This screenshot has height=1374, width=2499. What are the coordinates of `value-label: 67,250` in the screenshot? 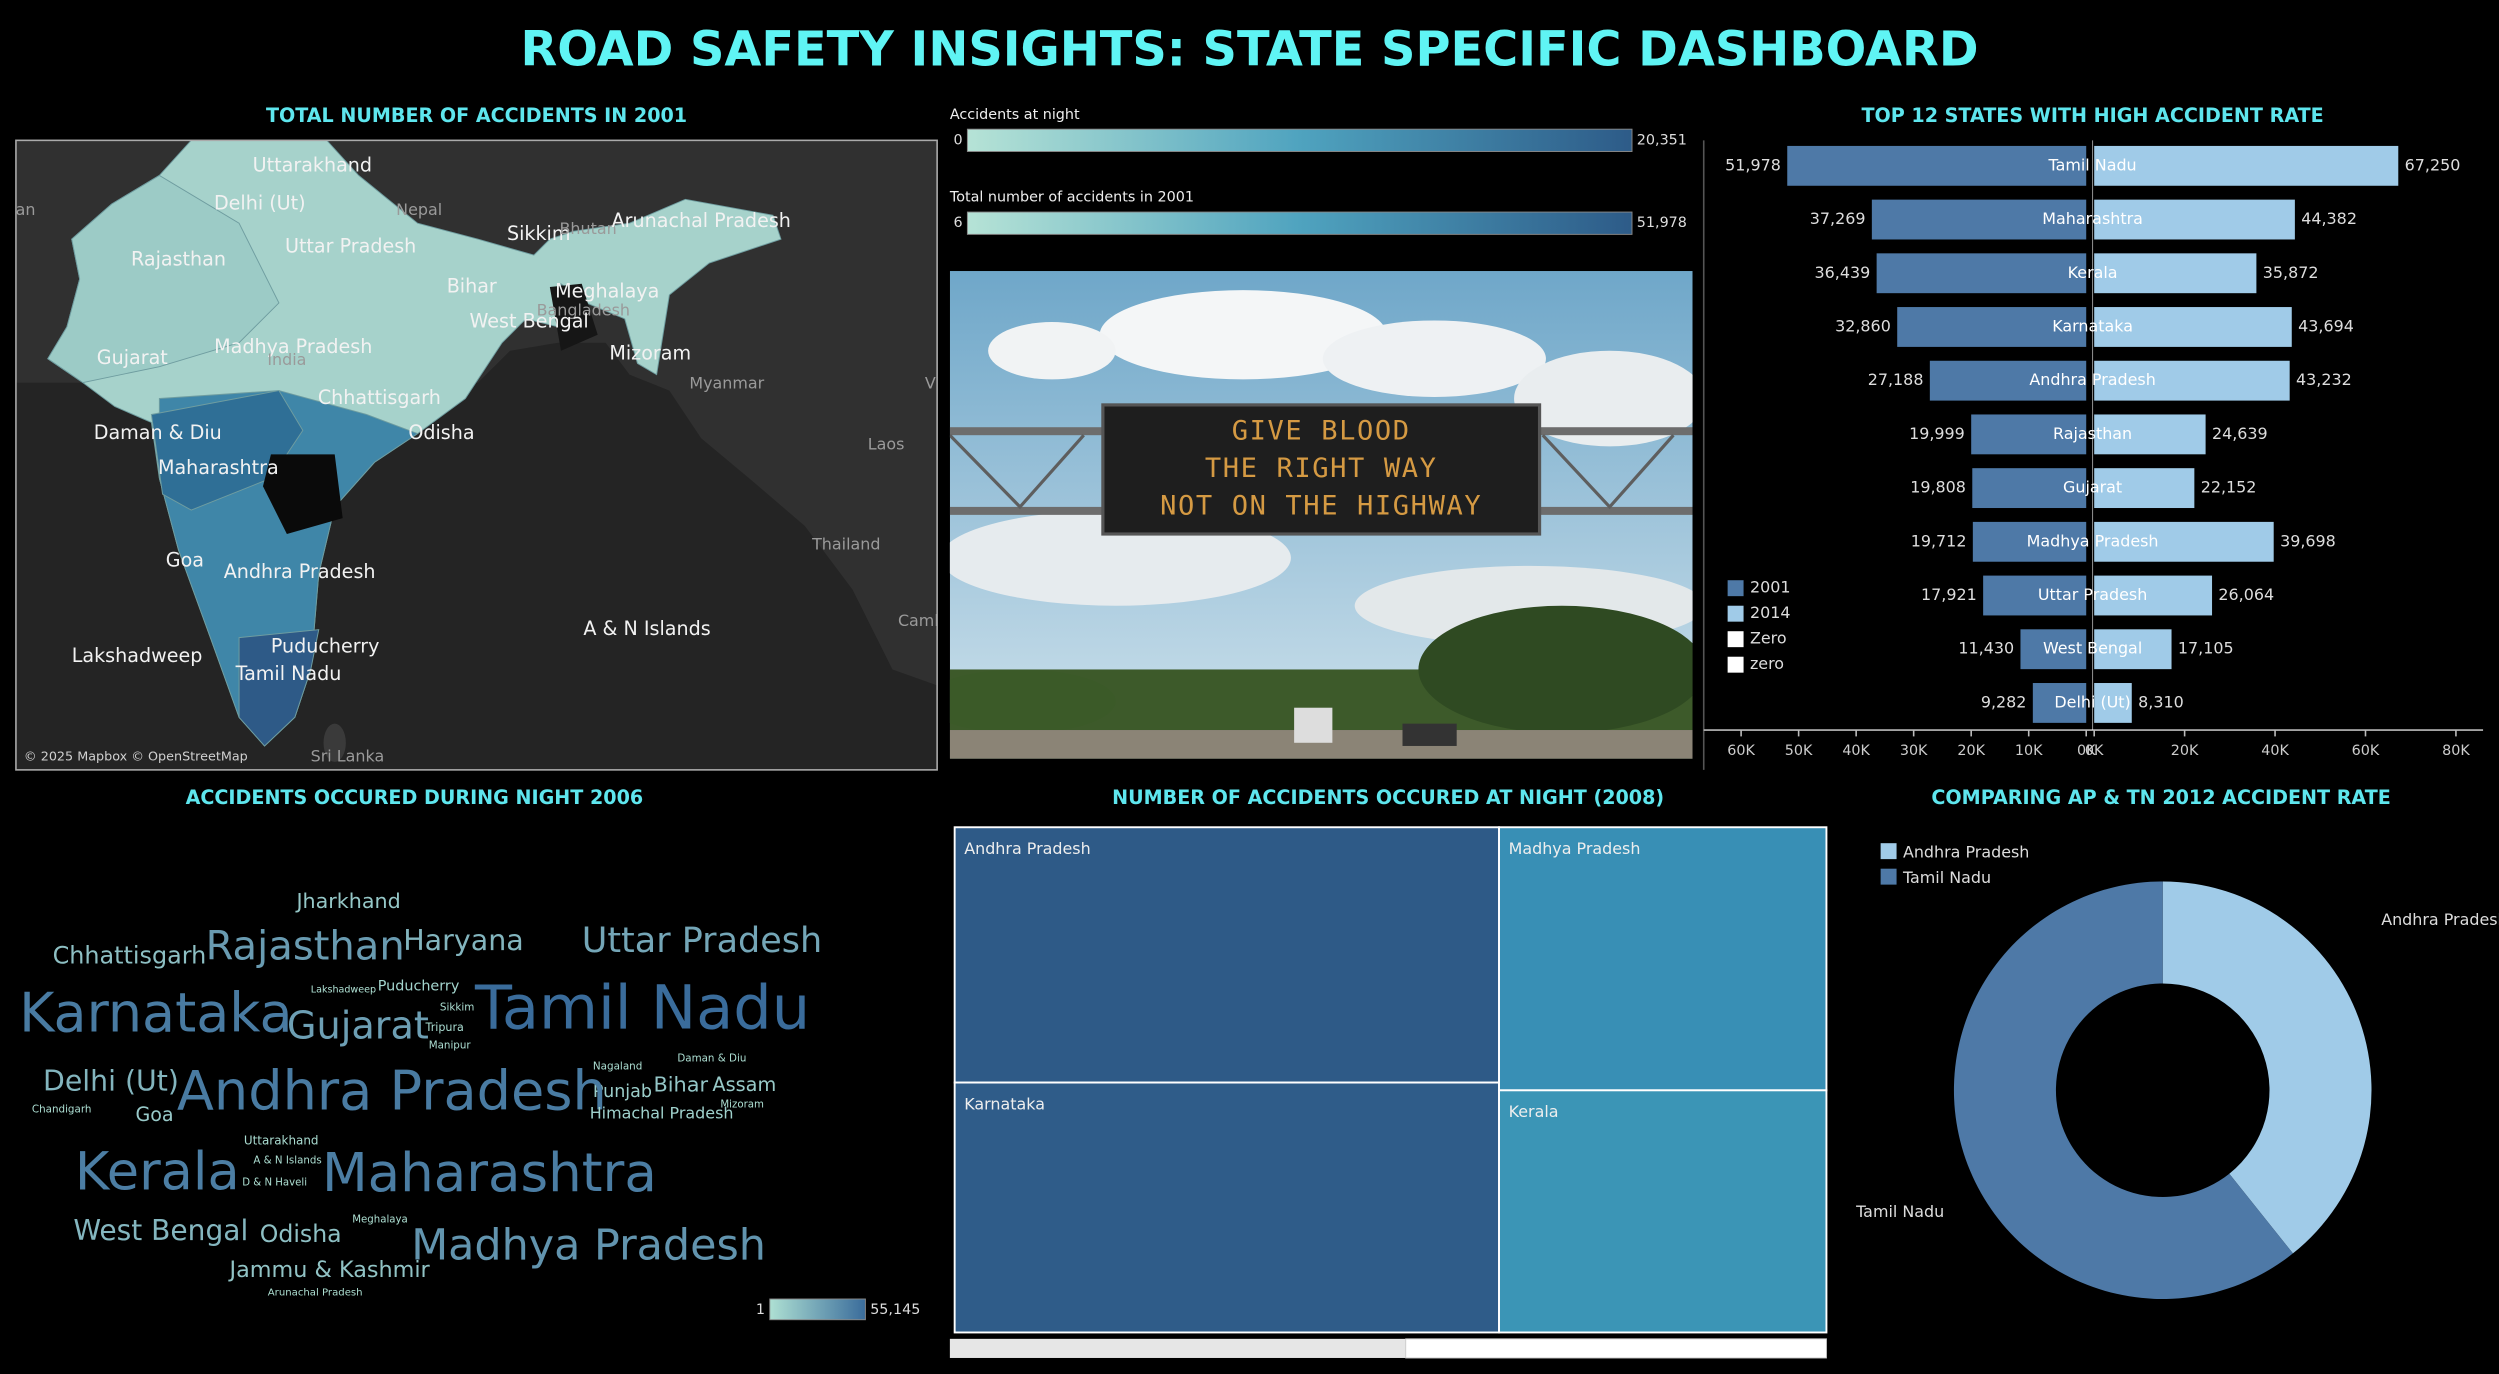 It's located at (2433, 164).